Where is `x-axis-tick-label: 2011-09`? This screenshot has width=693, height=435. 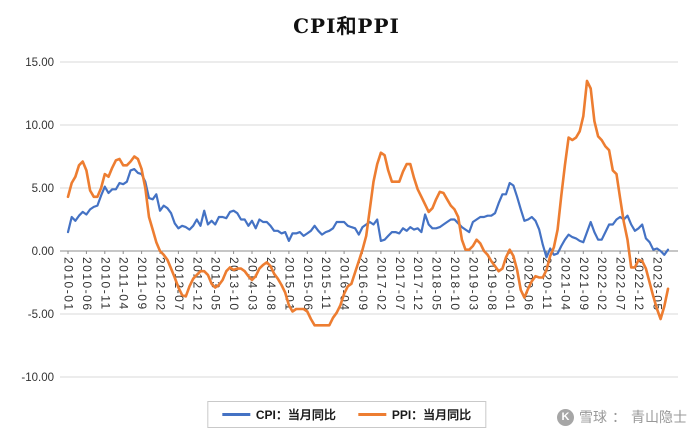 x-axis-tick-label: 2011-09 is located at coordinates (142, 284).